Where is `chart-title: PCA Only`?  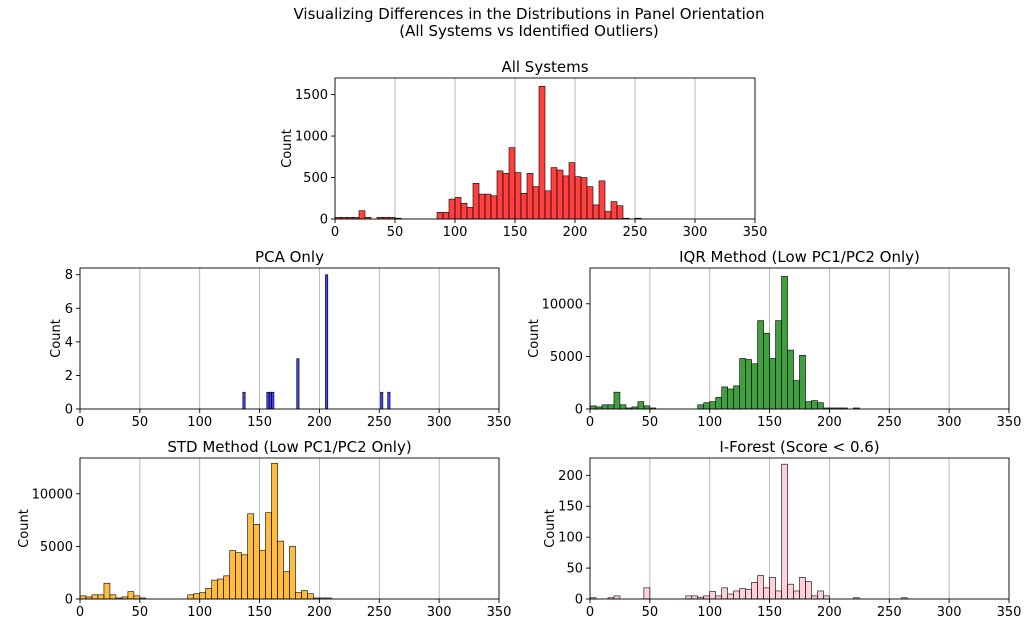
chart-title: PCA Only is located at coordinates (289, 257).